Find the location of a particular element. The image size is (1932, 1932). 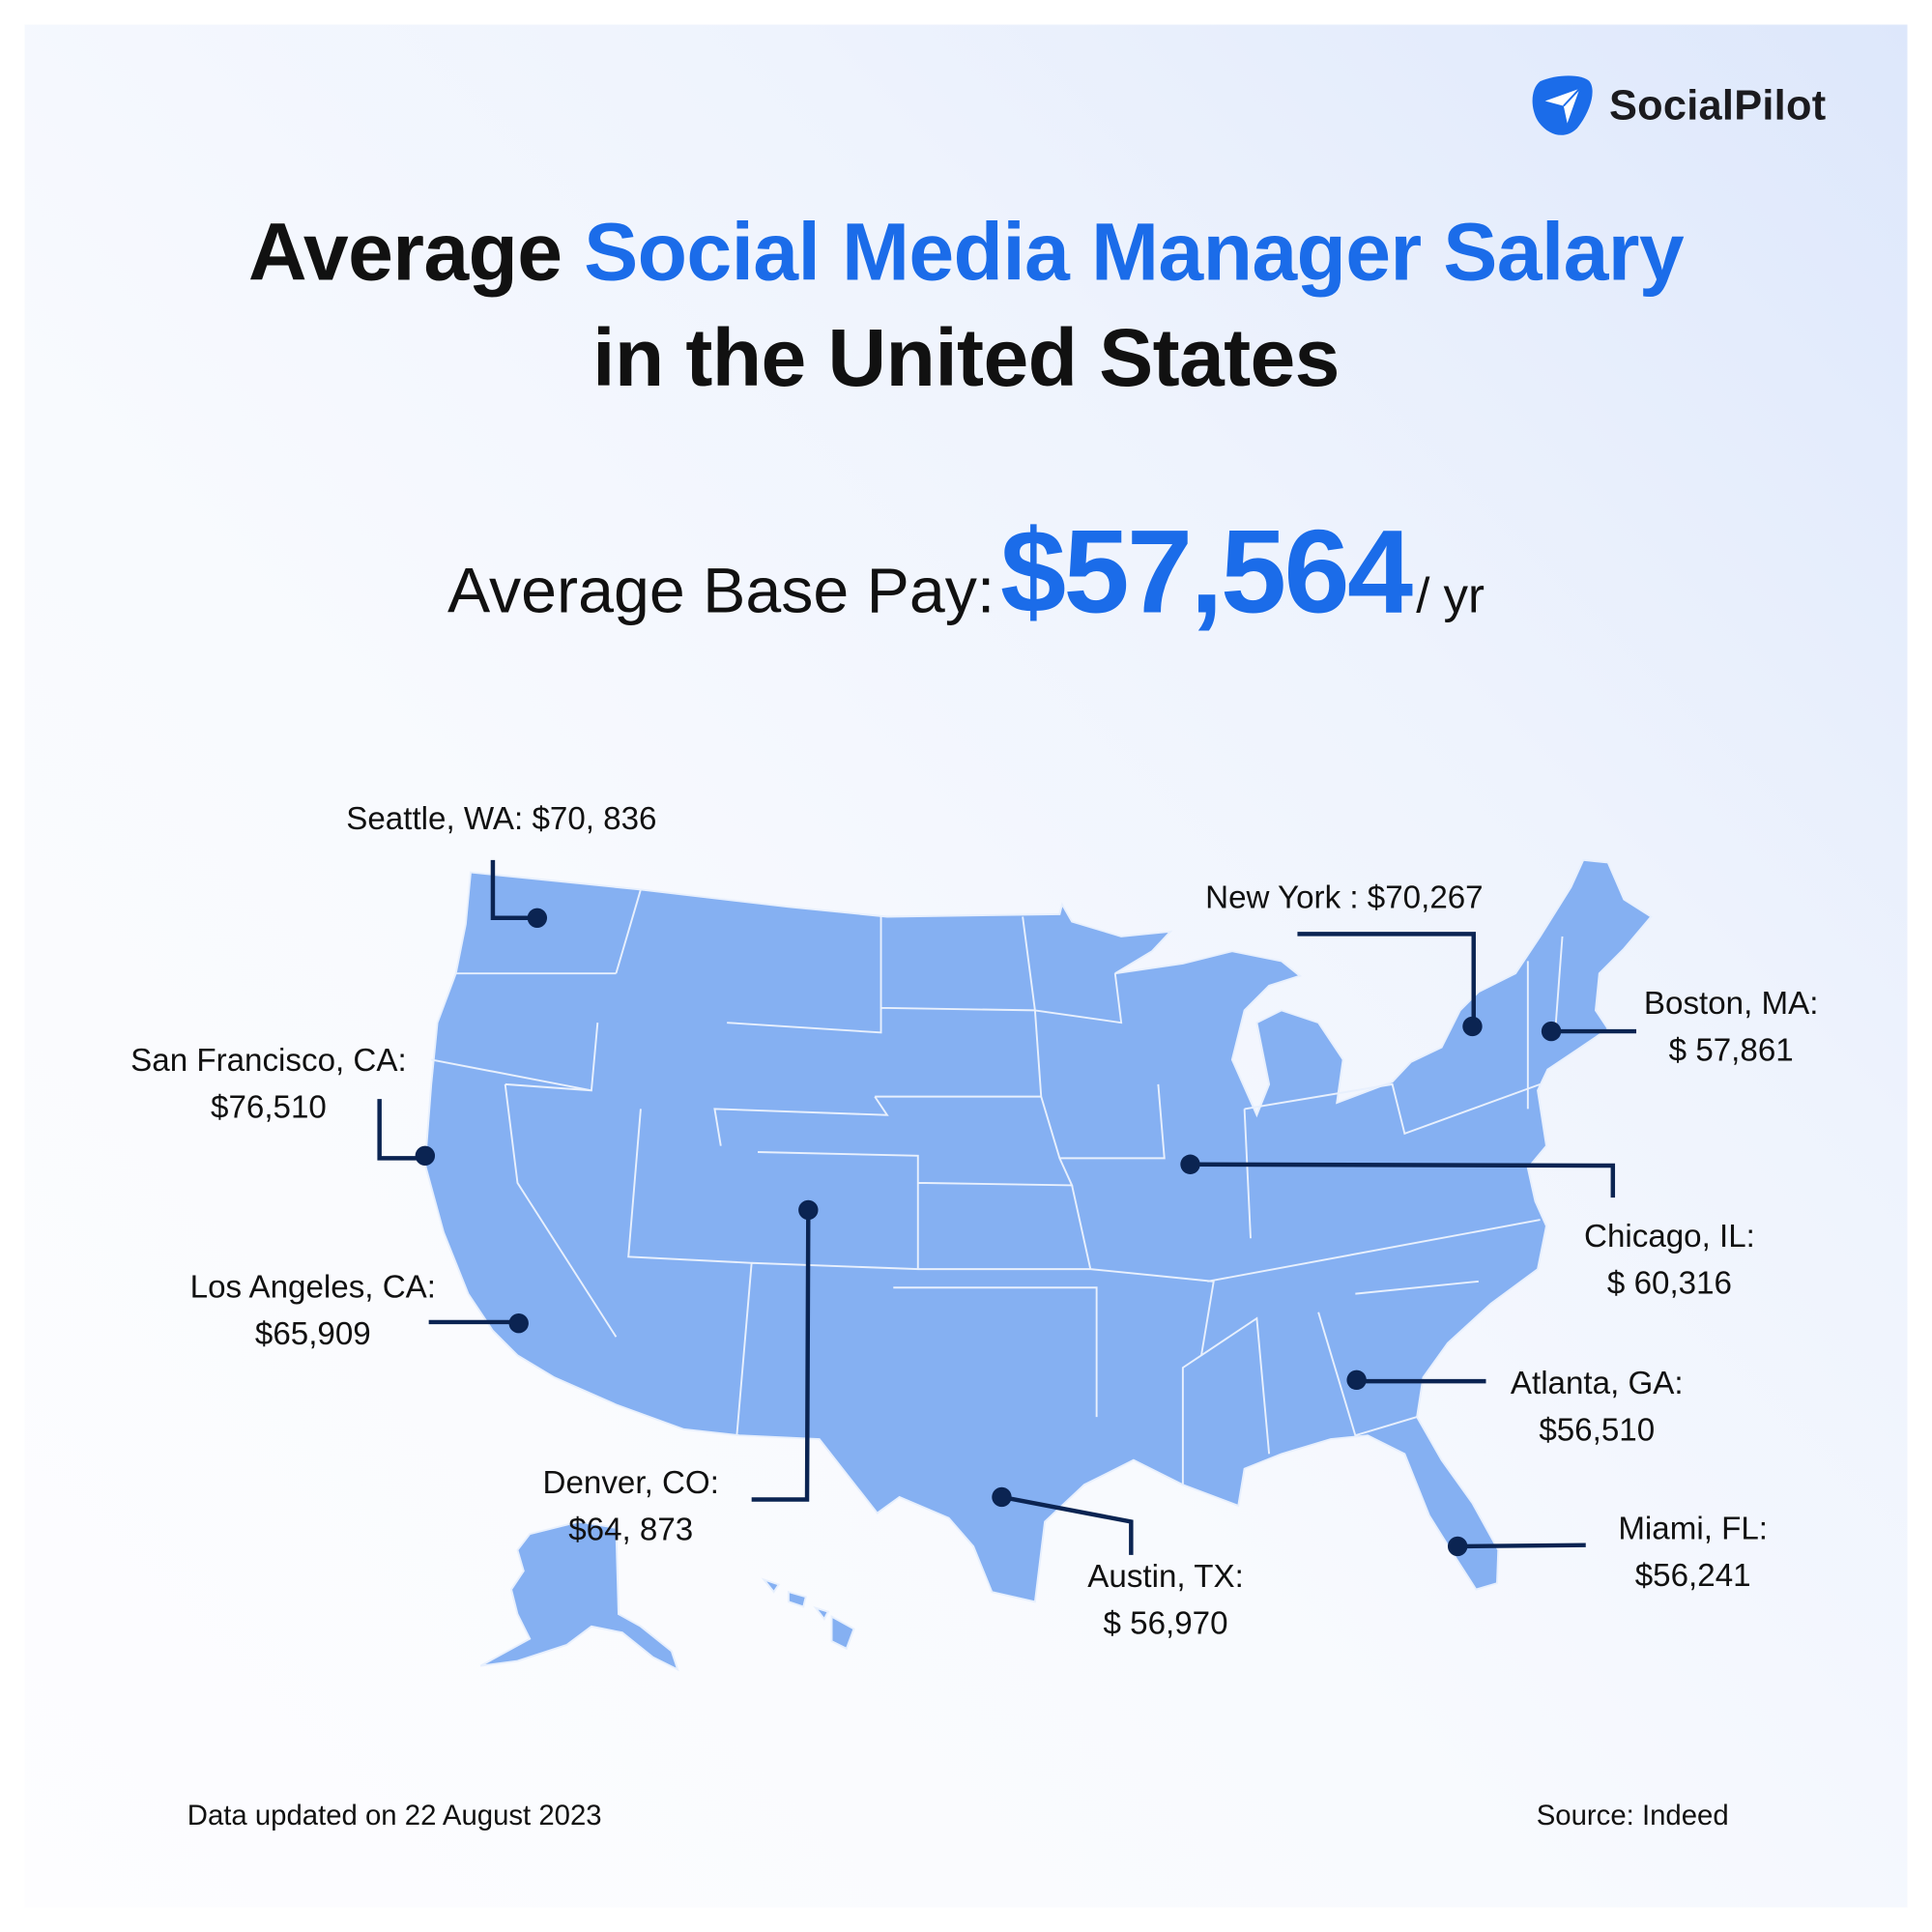

city-label: Chicago, IL: is located at coordinates (1669, 1235).